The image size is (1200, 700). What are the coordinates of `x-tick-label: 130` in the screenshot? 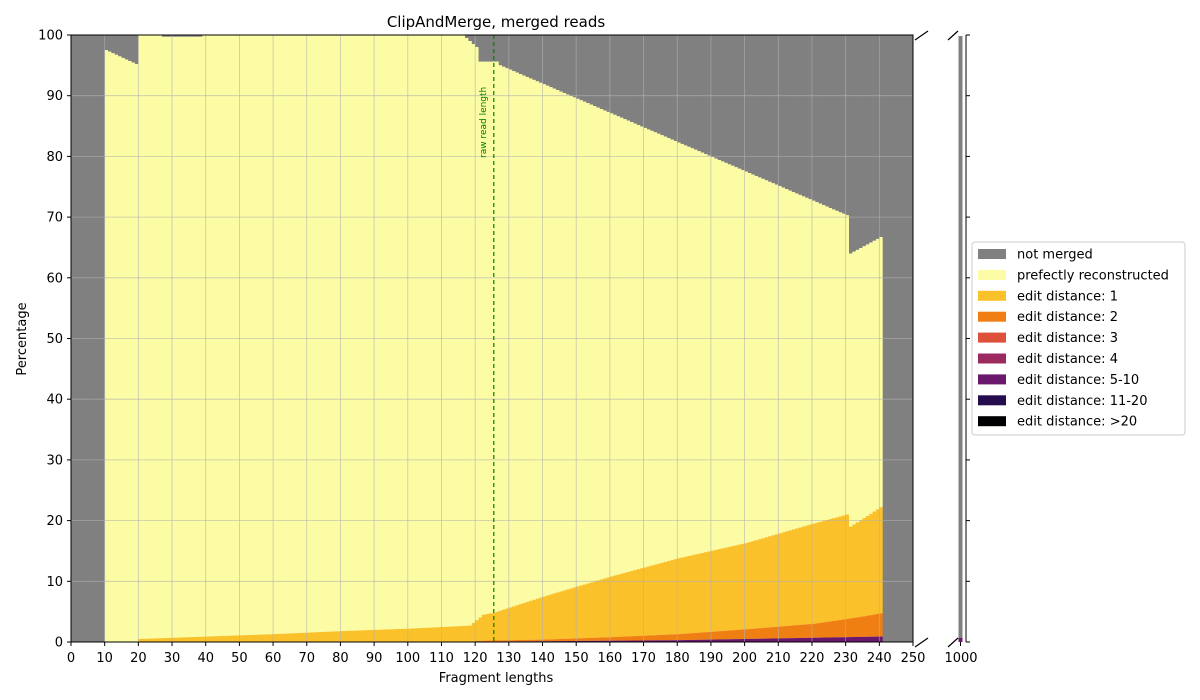 It's located at (508, 658).